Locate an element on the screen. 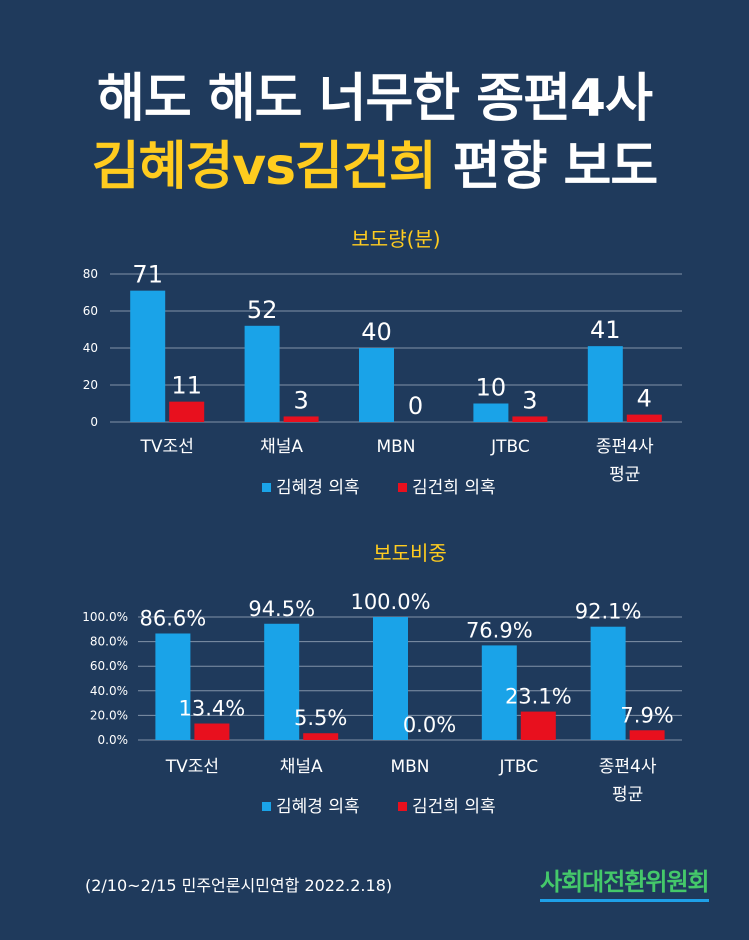 The height and width of the screenshot is (940, 749). chart-0-category-label-line: 채널A is located at coordinates (281, 447).